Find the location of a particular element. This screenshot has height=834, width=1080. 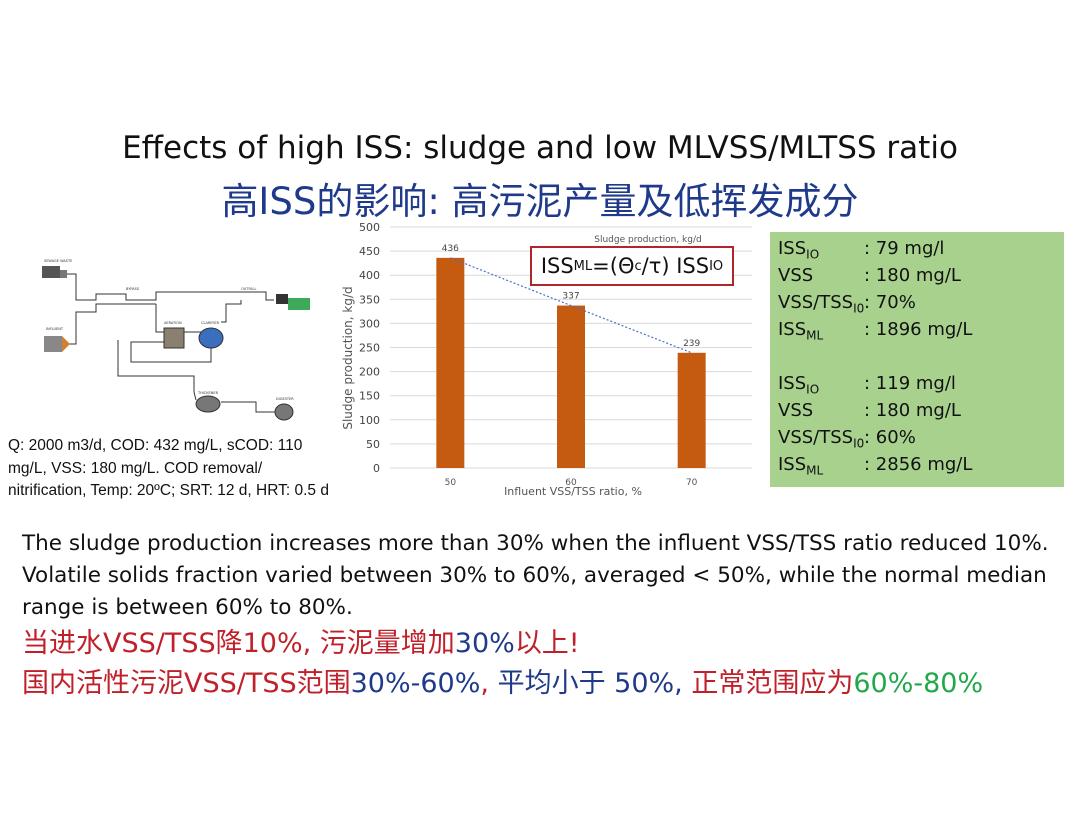

parameter-line: ISSML : 1896 mg/L is located at coordinates (875, 331).